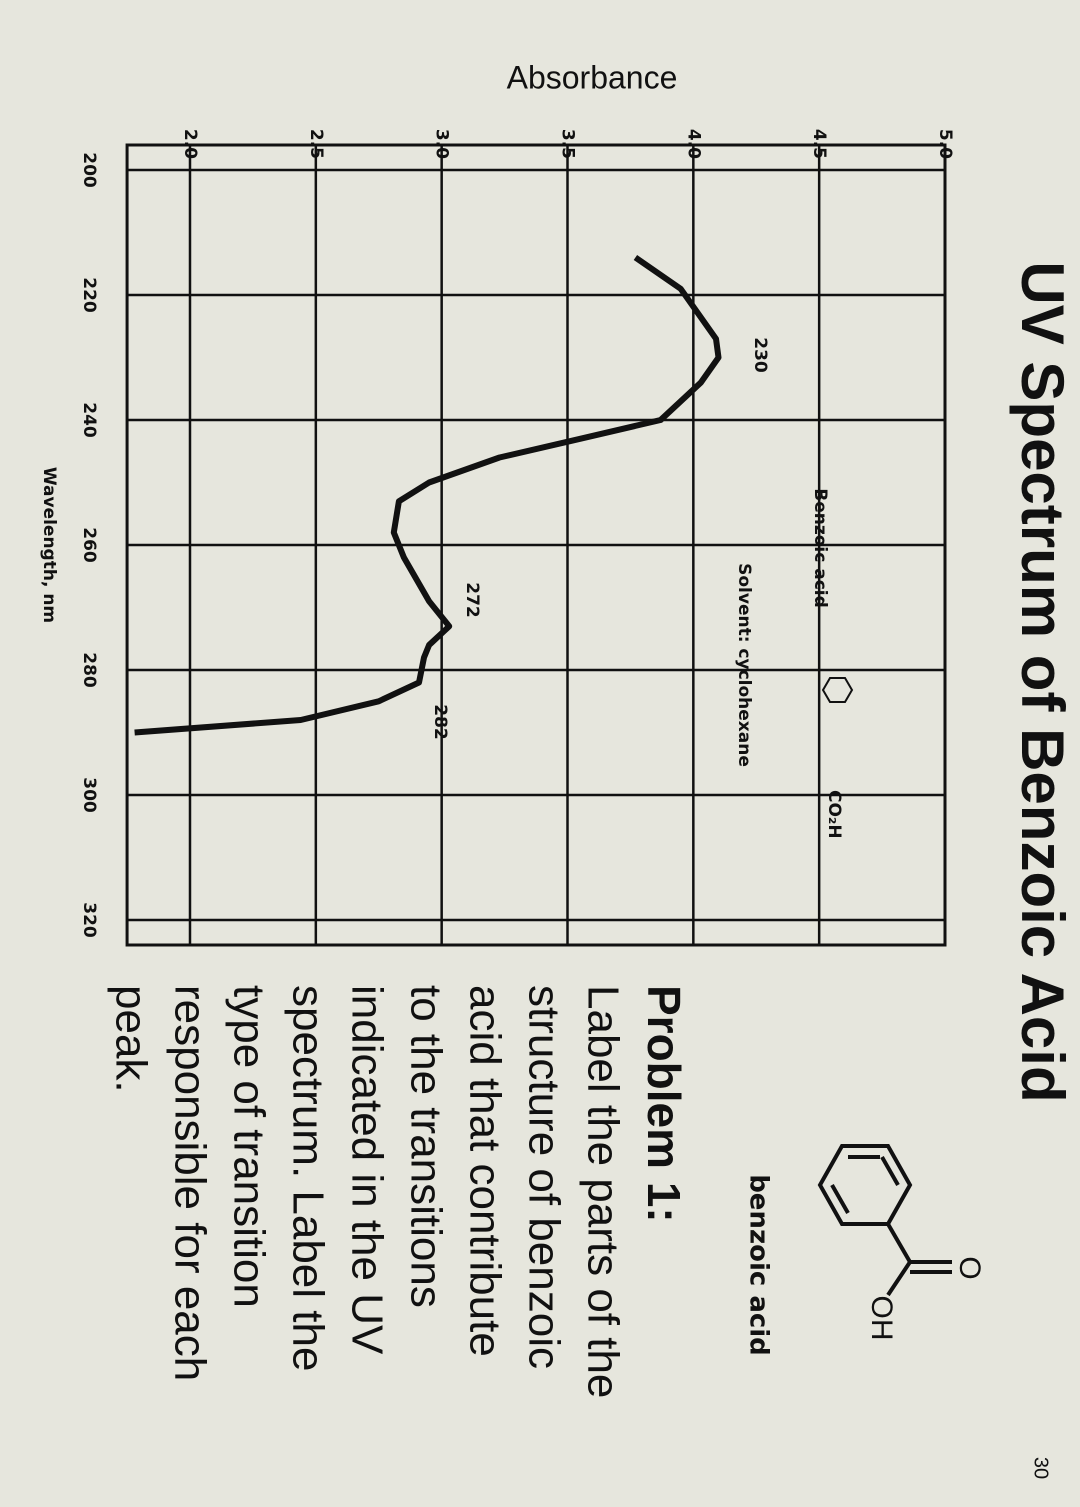 The image size is (1080, 1507). Describe the element at coordinates (89, 295) in the screenshot. I see `x-tick-label: 220` at that location.